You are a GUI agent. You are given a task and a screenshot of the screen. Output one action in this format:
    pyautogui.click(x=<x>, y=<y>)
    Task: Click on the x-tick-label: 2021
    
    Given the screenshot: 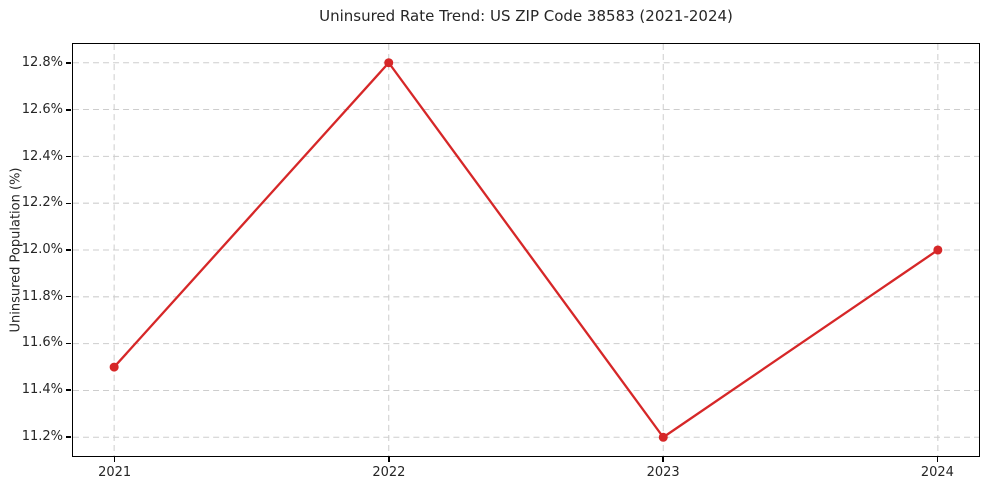 What is the action you would take?
    pyautogui.click(x=115, y=472)
    